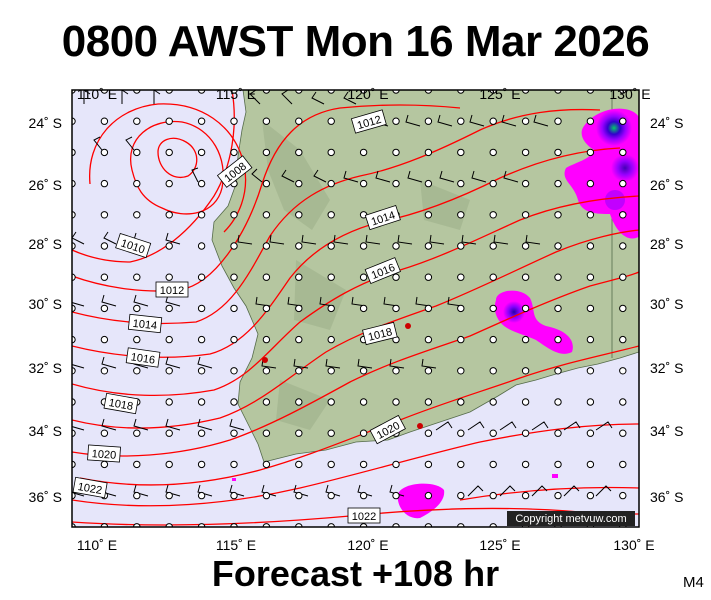 The height and width of the screenshot is (600, 711). What do you see at coordinates (45, 497) in the screenshot?
I see `lat-label-left: 36˚ S` at bounding box center [45, 497].